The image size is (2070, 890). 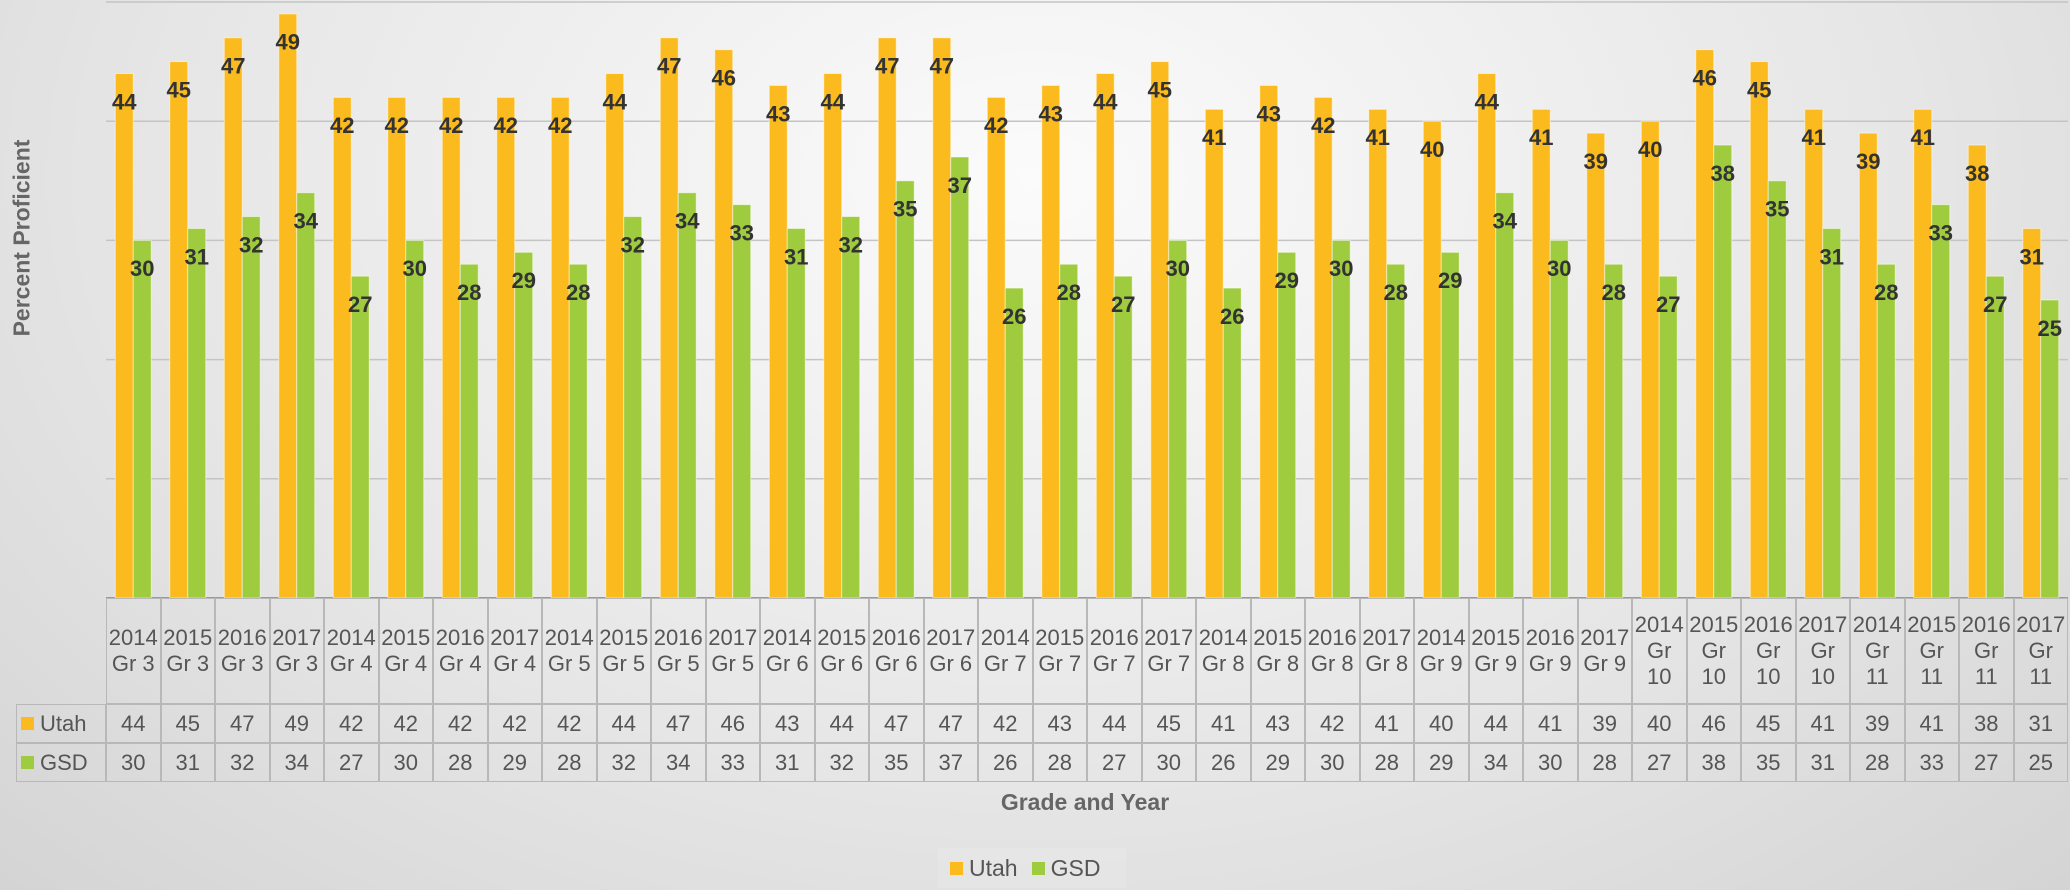 I want to click on x-tick-label: 2015 Gr 7, so click(x=1059, y=651).